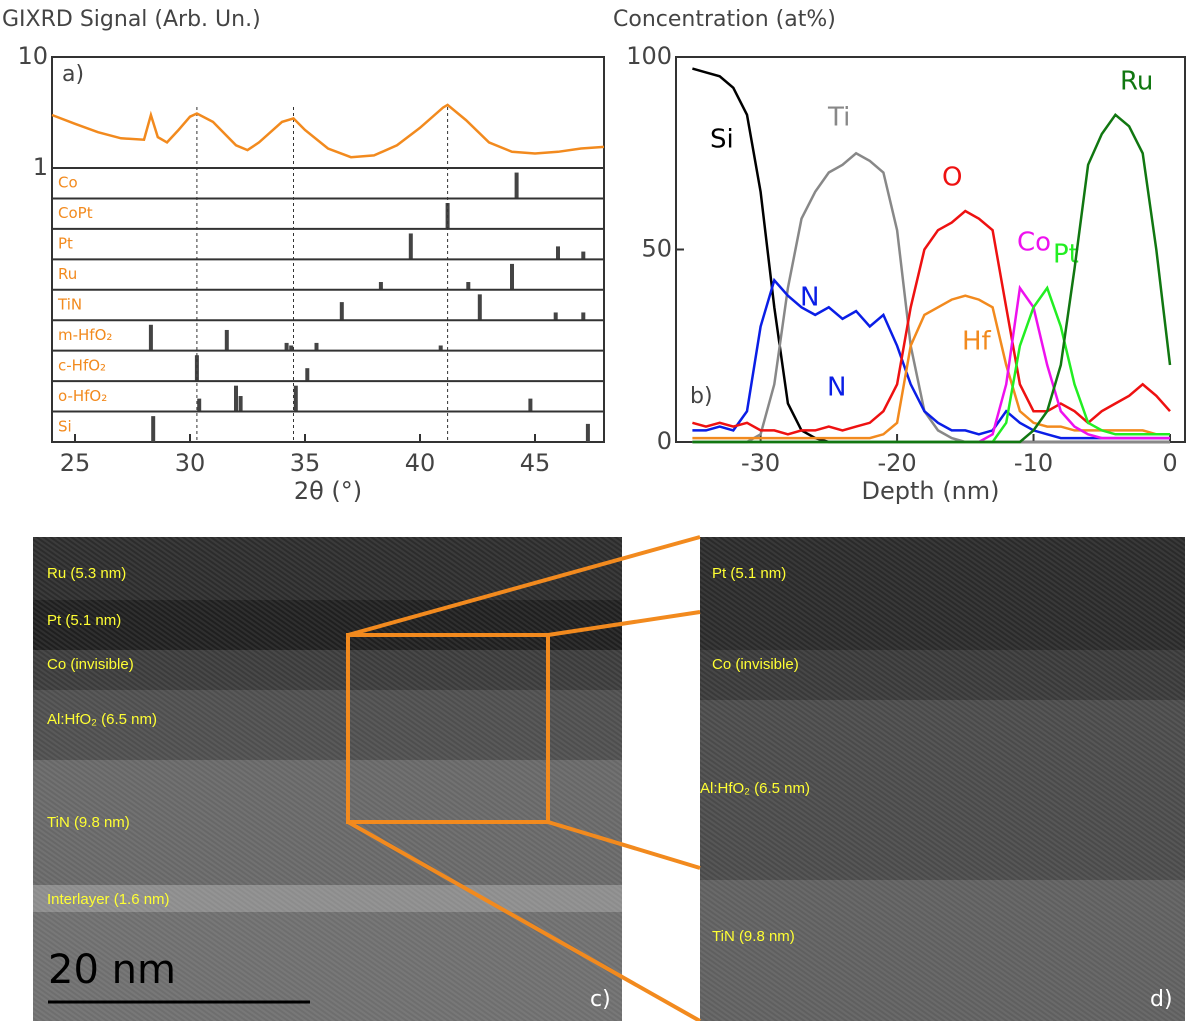  What do you see at coordinates (67, 274) in the screenshot?
I see `reference-name: Ru` at bounding box center [67, 274].